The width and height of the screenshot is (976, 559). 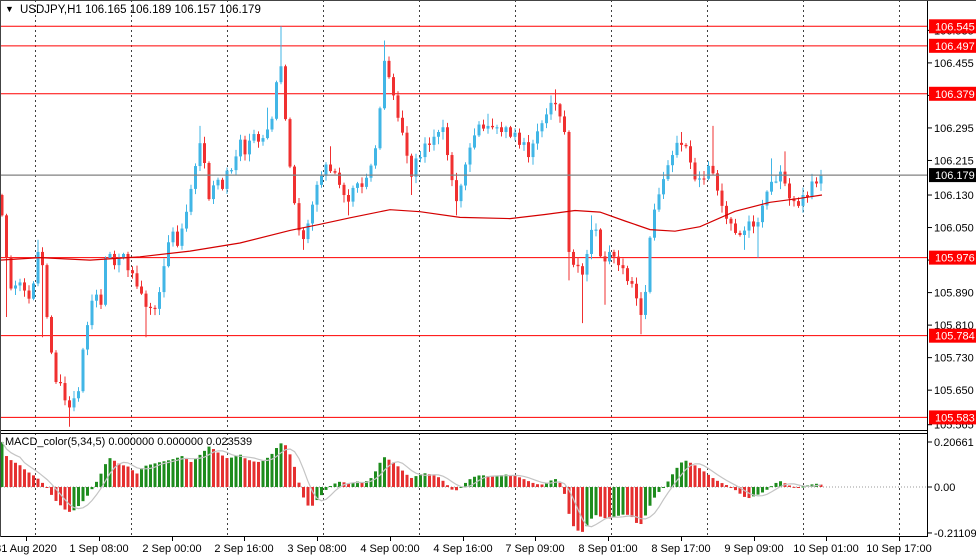 I want to click on price-badge-label: 106.545, so click(x=955, y=27).